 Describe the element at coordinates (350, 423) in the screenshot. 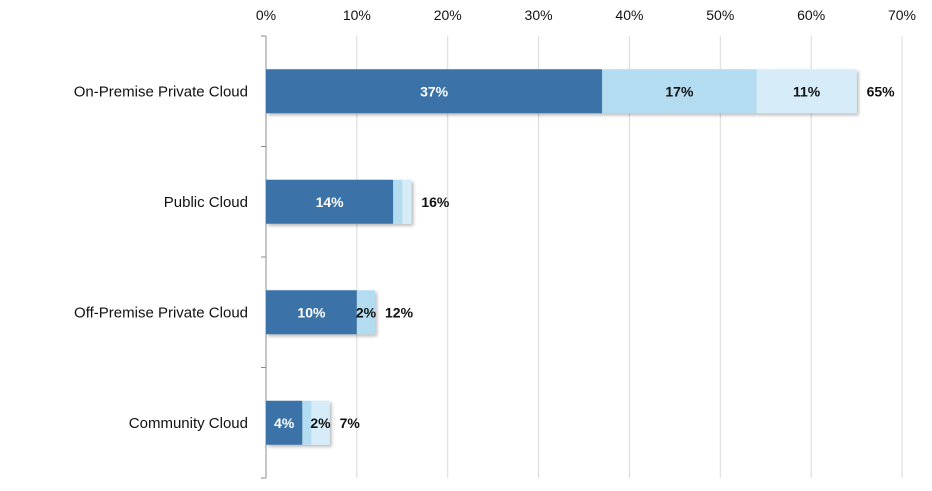

I see `total-label: 7%` at that location.